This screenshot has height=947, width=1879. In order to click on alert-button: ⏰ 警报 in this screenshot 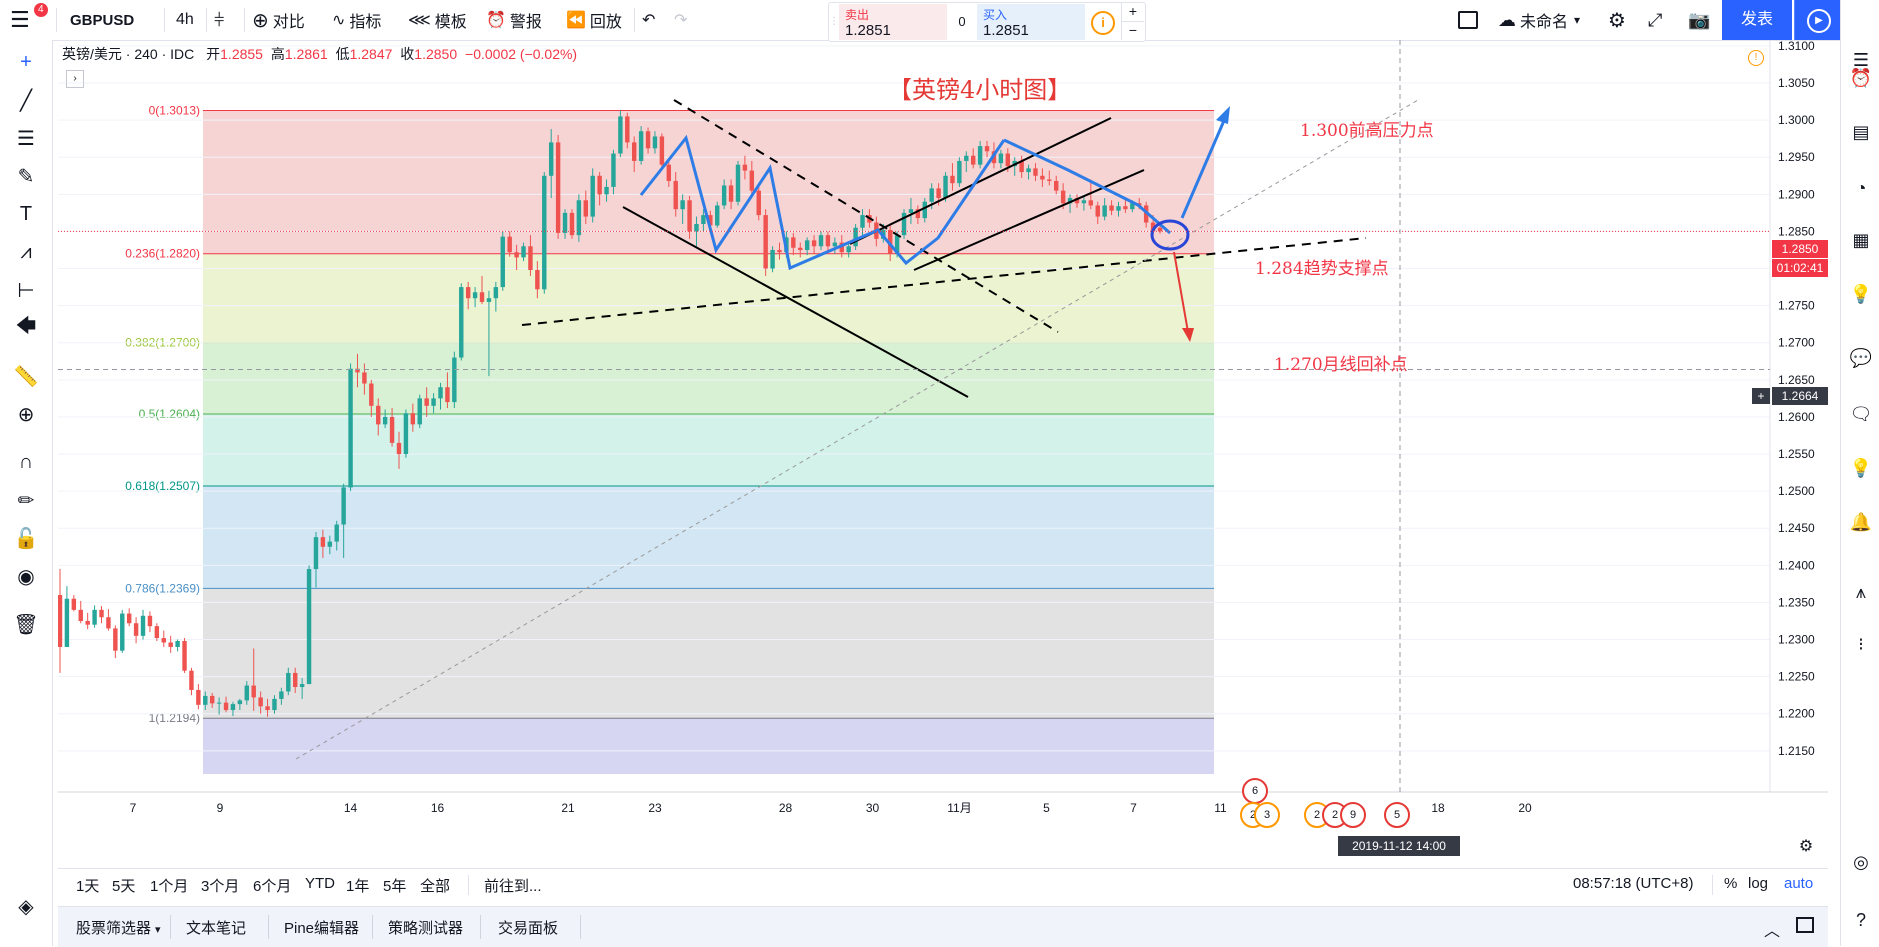, I will do `click(514, 20)`.